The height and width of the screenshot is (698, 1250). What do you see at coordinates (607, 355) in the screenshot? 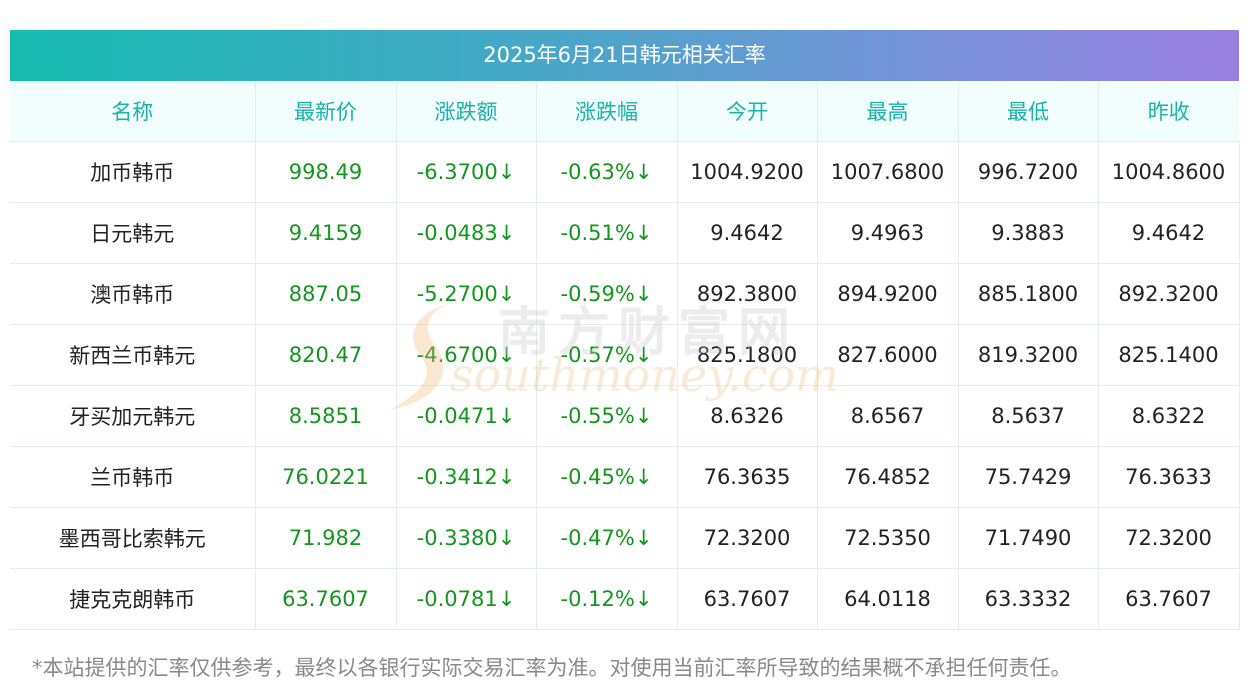
I see `cell-change-pct: -0.57%↓` at bounding box center [607, 355].